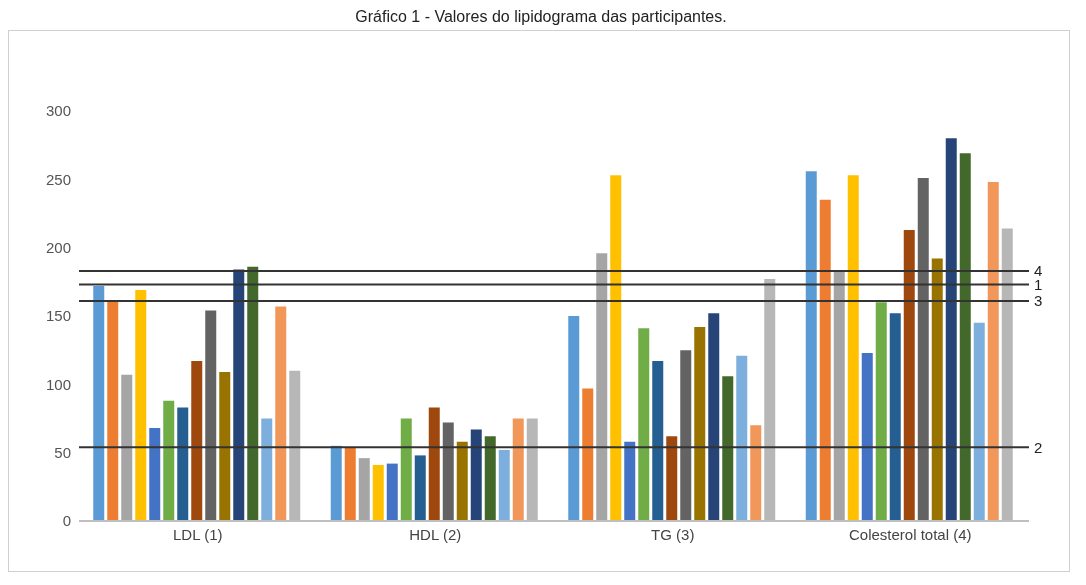  What do you see at coordinates (435, 534) in the screenshot?
I see `x-tick-label: HDL (2)` at bounding box center [435, 534].